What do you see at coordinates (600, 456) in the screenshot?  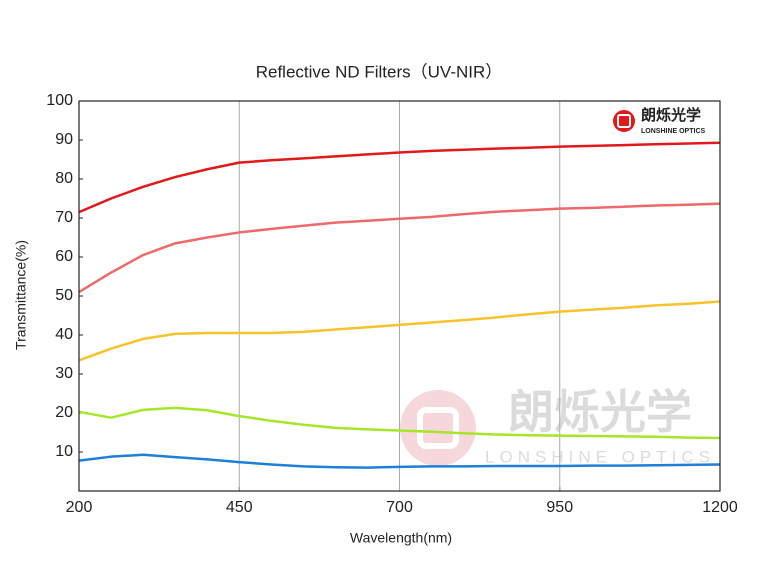 I see `watermark-subtitle: LONSHINE OPTICS` at bounding box center [600, 456].